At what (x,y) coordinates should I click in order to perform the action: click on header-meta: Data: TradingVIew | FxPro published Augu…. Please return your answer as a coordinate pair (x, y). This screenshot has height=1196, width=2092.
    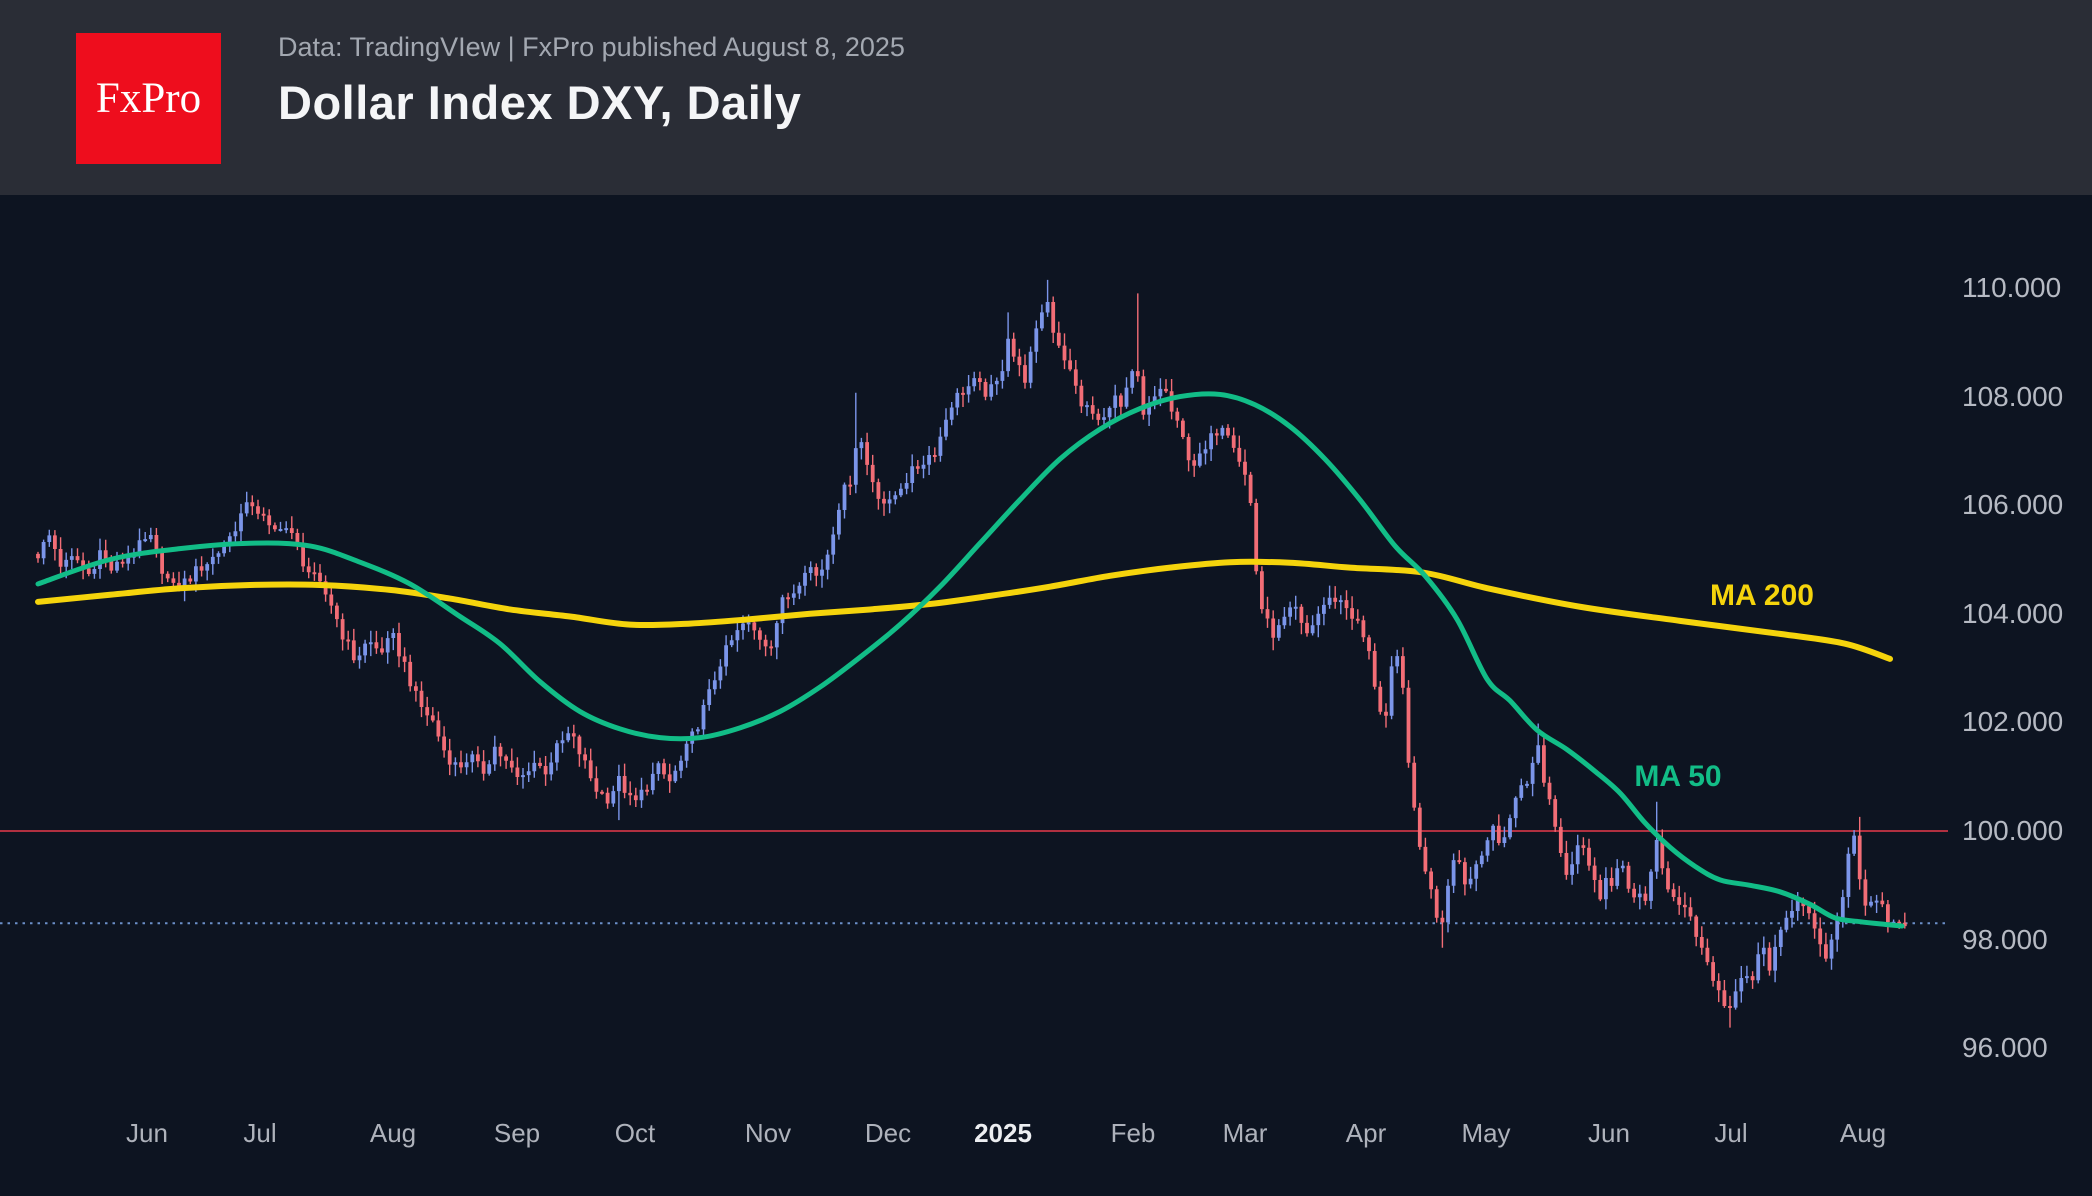
    Looking at the image, I should click on (591, 81).